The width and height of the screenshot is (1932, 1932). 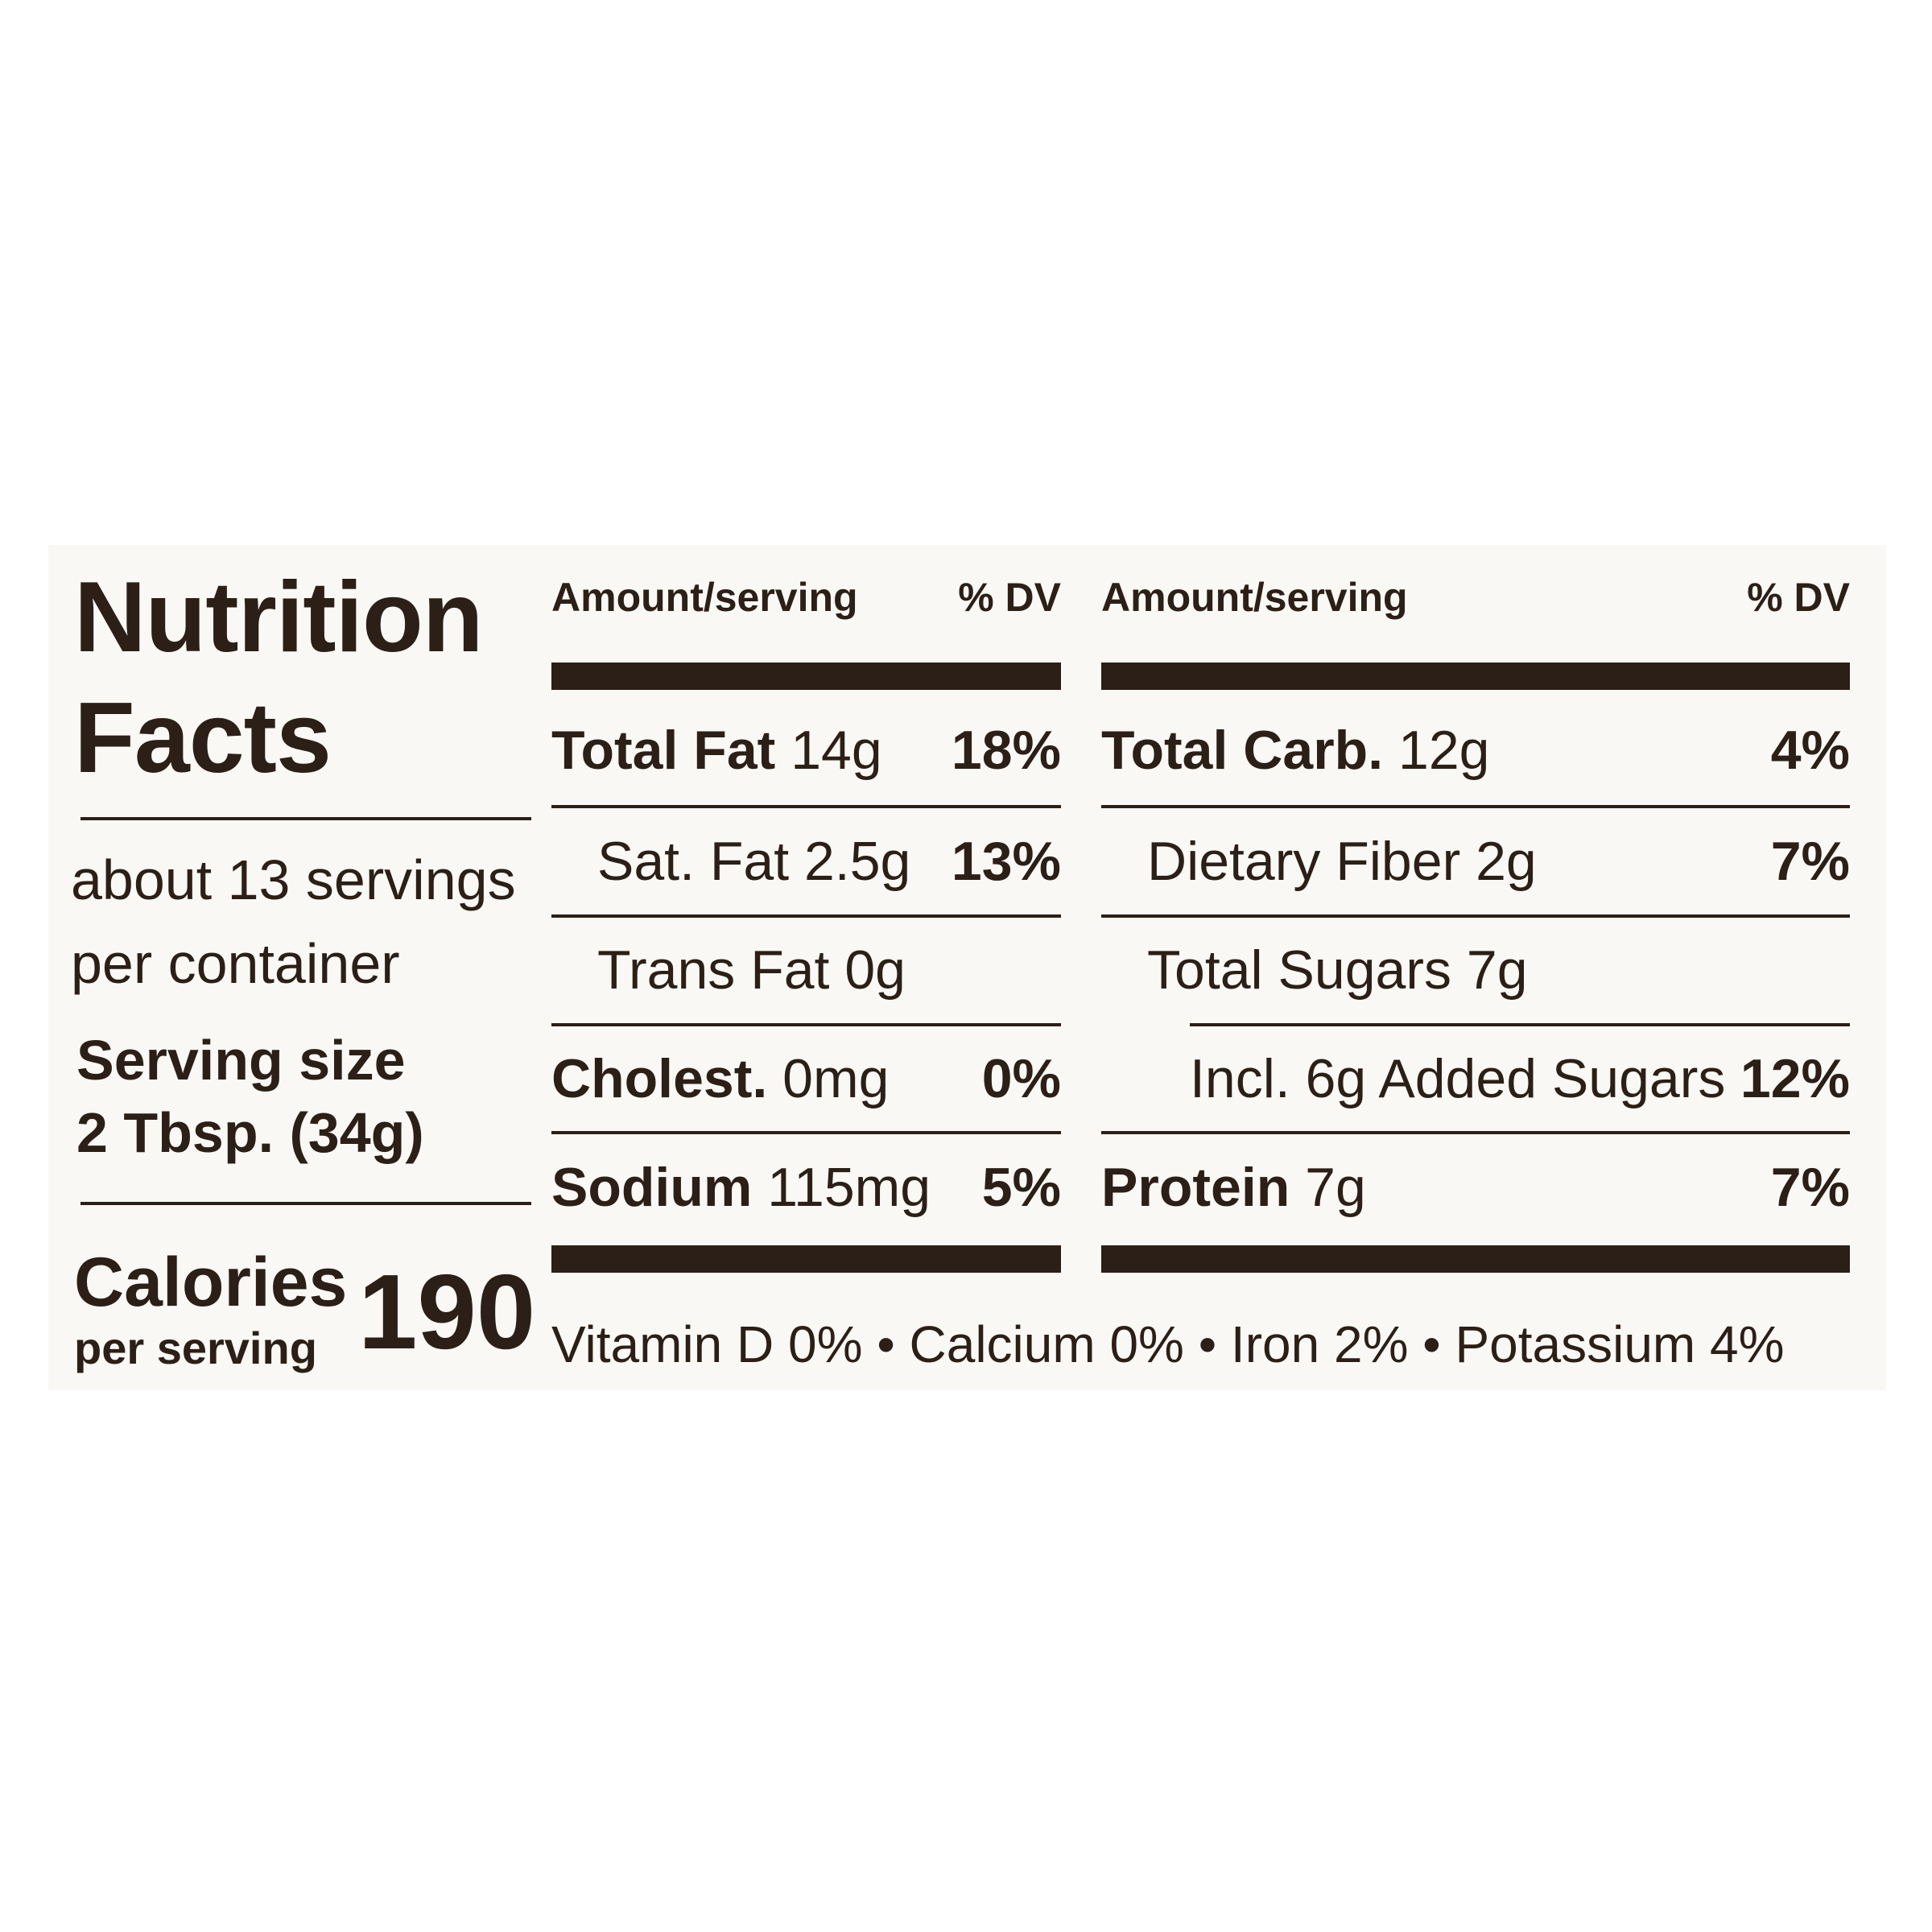 I want to click on title-rule, so click(x=305, y=818).